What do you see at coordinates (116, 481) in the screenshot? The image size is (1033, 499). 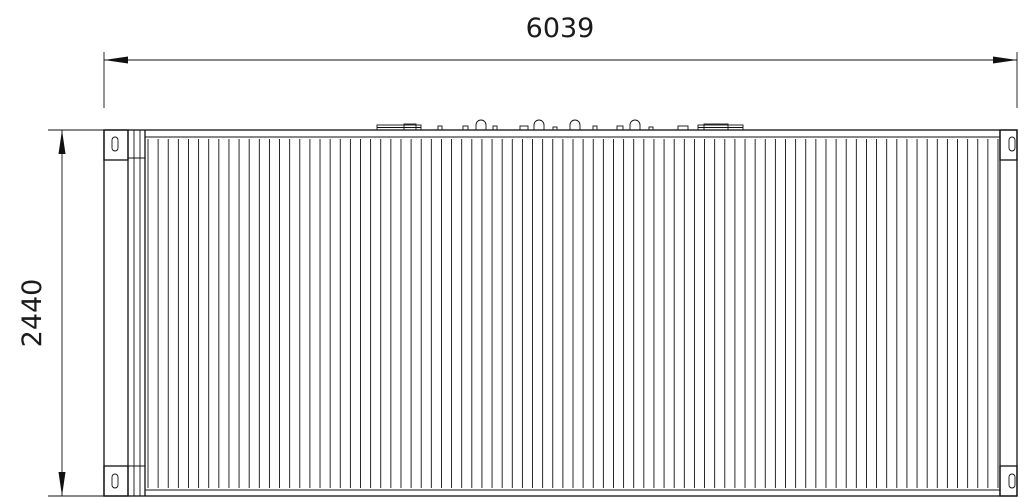 I see `corner-casting-bottom-left` at bounding box center [116, 481].